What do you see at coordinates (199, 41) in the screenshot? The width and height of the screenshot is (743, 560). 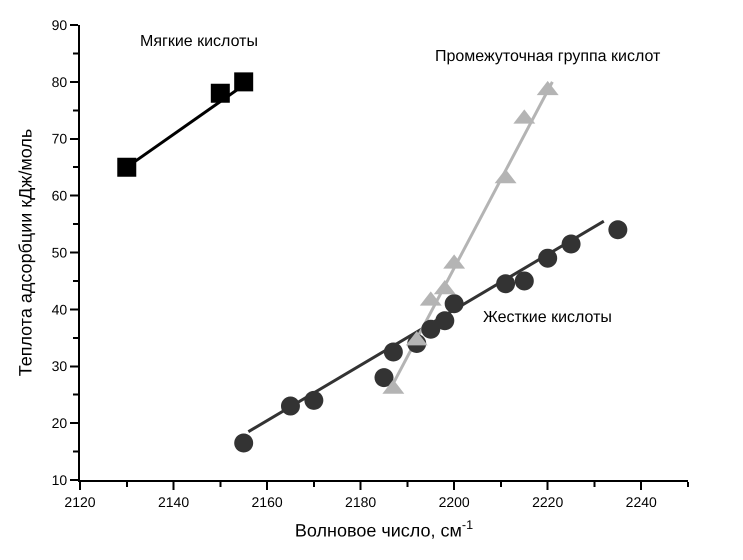 I see `series-label: Мягкие кислоты` at bounding box center [199, 41].